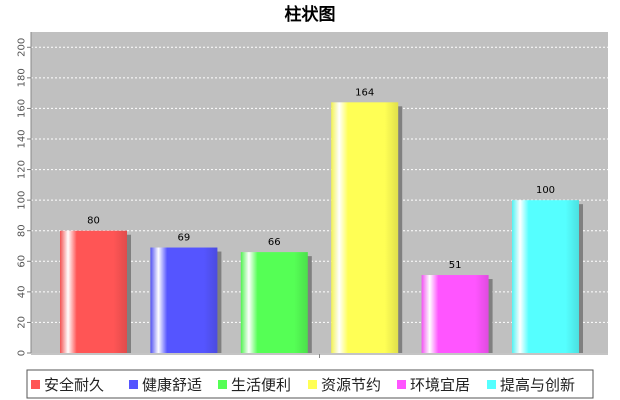 This screenshot has height=400, width=620. I want to click on chart-title: 柱状图, so click(310, 14).